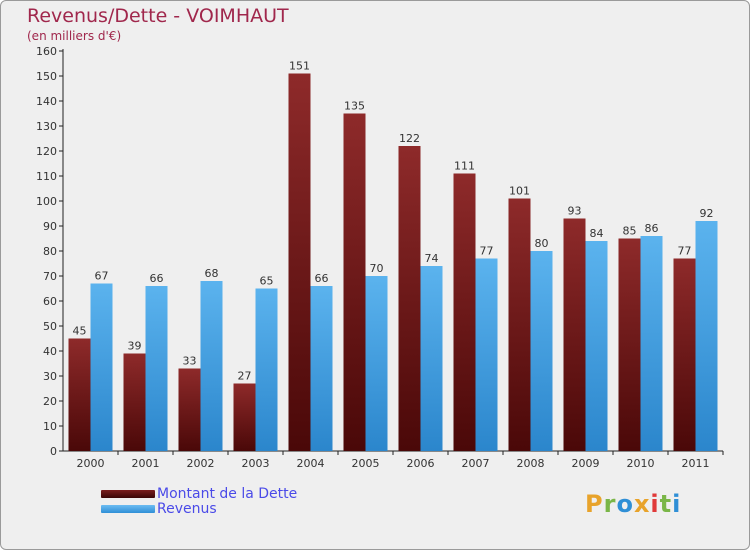 This screenshot has height=550, width=750. Describe the element at coordinates (128, 509) in the screenshot. I see `legend-swatch-revenue` at that location.